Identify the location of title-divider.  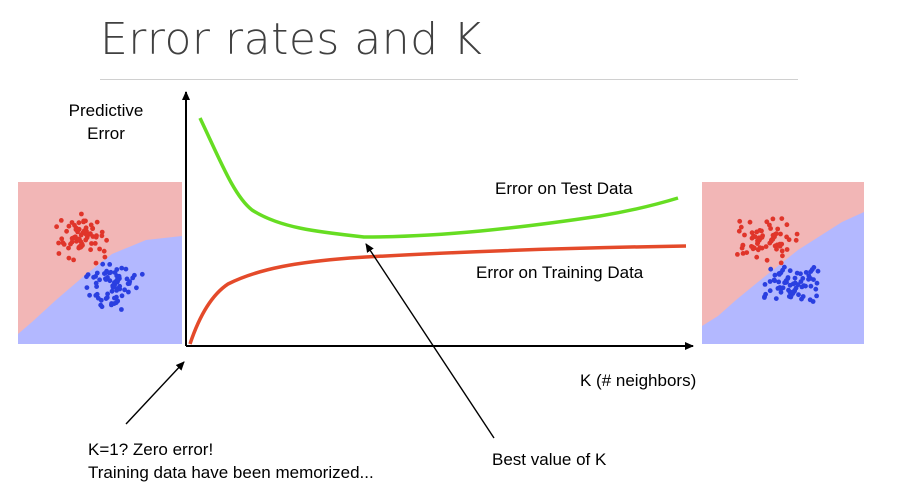
(449, 79).